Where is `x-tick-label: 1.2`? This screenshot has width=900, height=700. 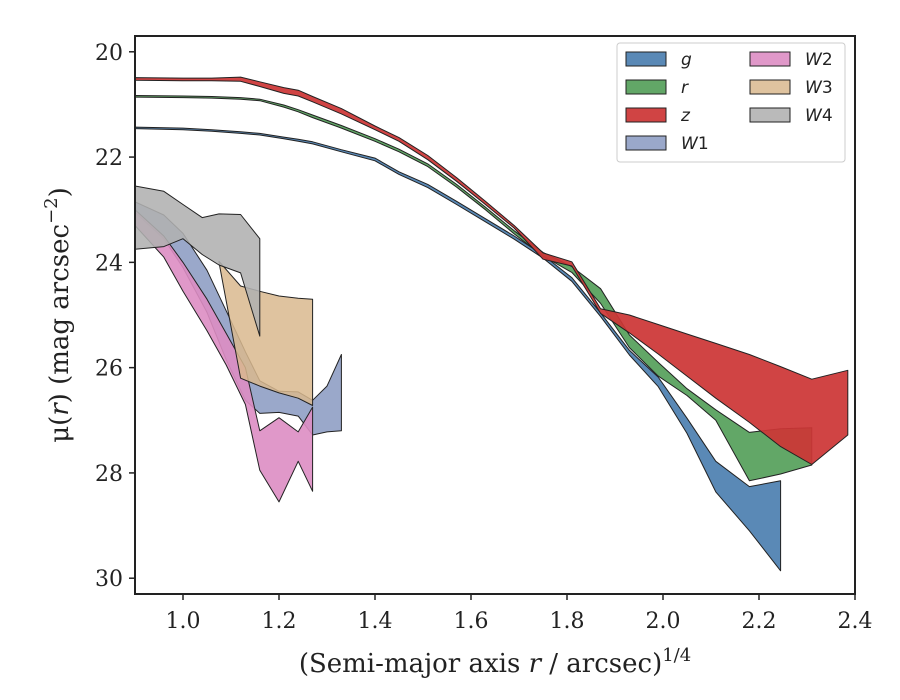 x-tick-label: 1.2 is located at coordinates (279, 621).